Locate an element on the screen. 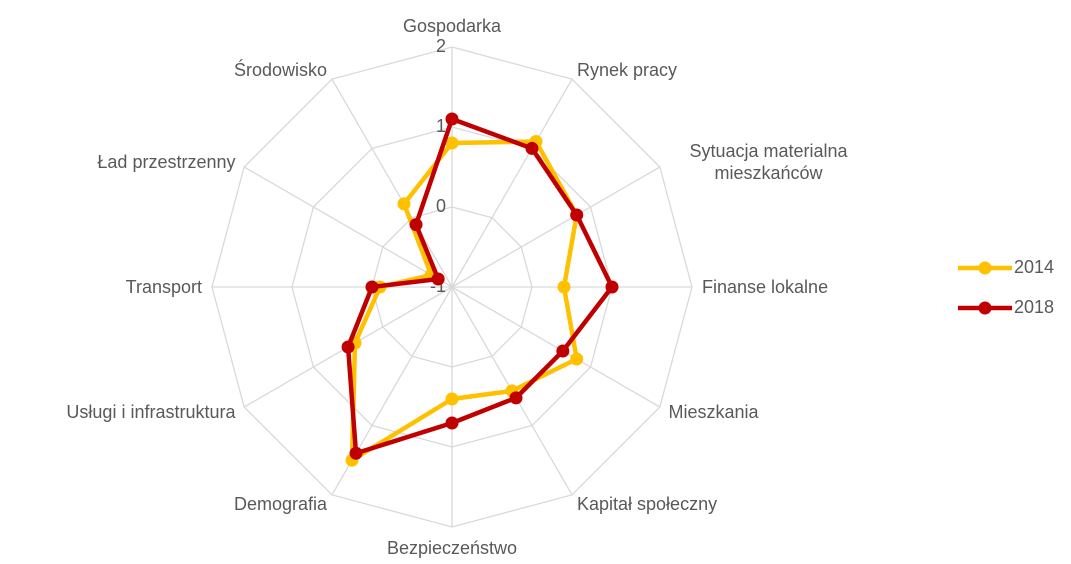 The width and height of the screenshot is (1071, 564). category-label: Sytuacja materialna mieszkańców is located at coordinates (768, 162).